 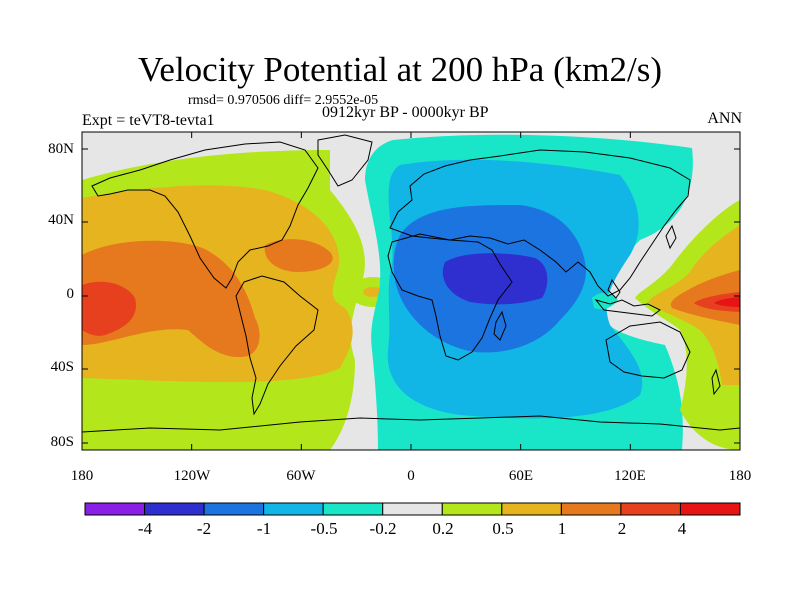 What do you see at coordinates (61, 149) in the screenshot?
I see `lat-tick-label: 80N` at bounding box center [61, 149].